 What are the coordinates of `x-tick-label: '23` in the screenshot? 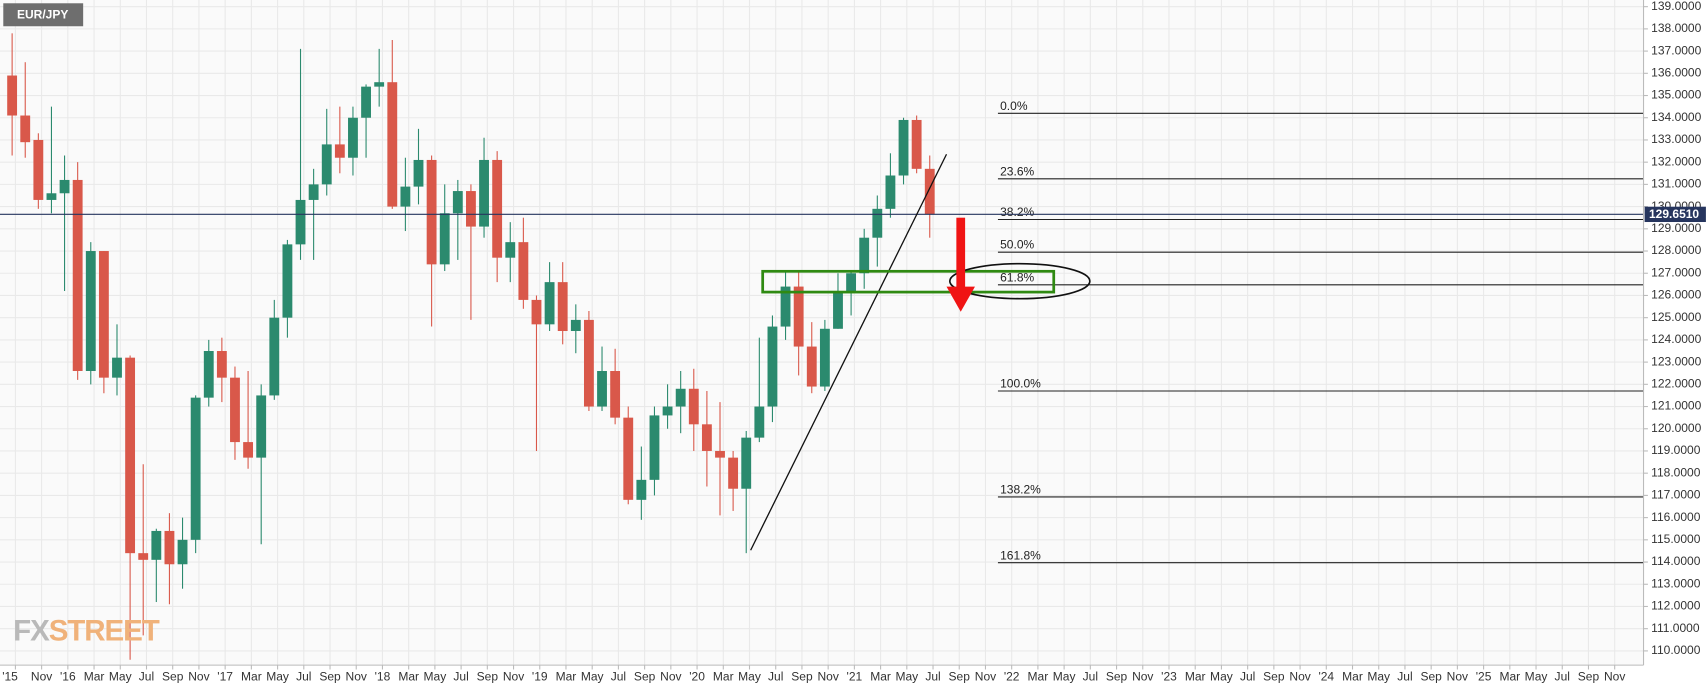 It's located at (1169, 676).